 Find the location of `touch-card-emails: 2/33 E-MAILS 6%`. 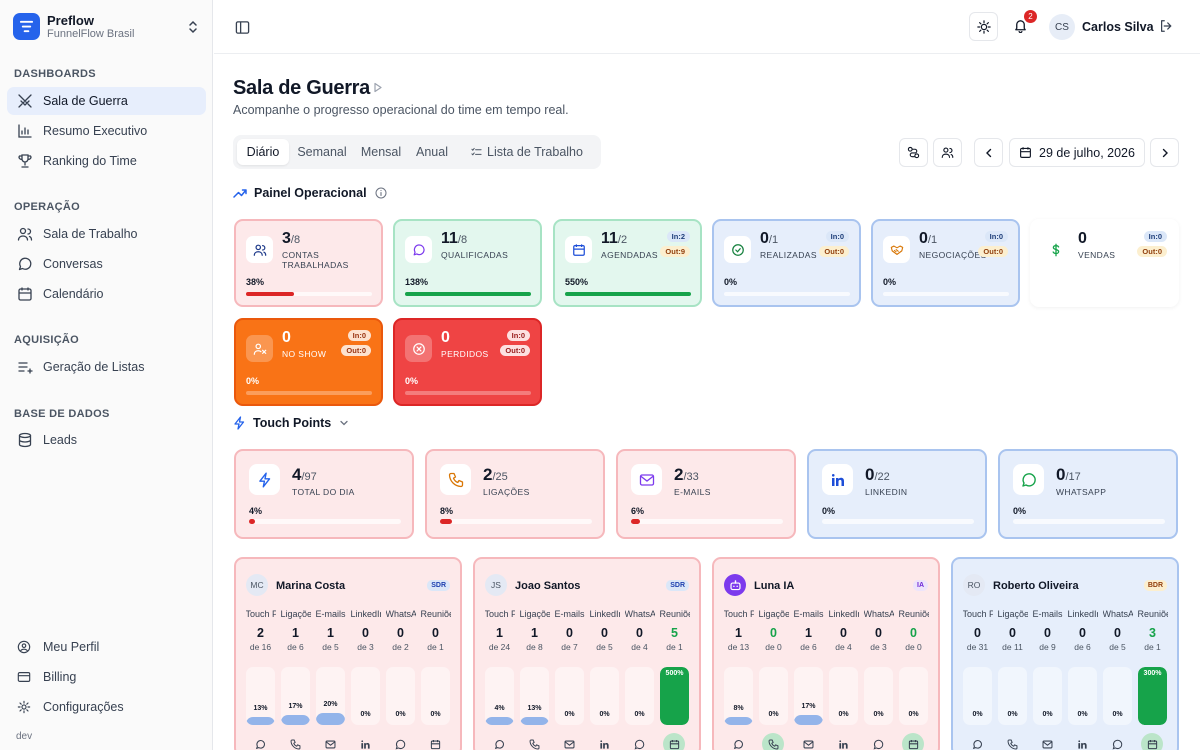

touch-card-emails: 2/33 E-MAILS 6% is located at coordinates (706, 494).